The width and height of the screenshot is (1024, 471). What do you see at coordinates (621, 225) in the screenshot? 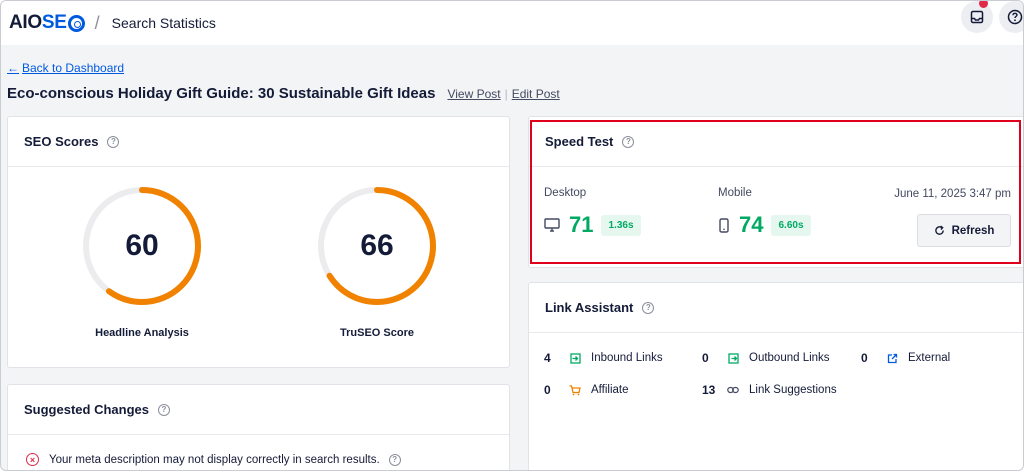
I see `desktop-time-badge: 1.36s` at bounding box center [621, 225].